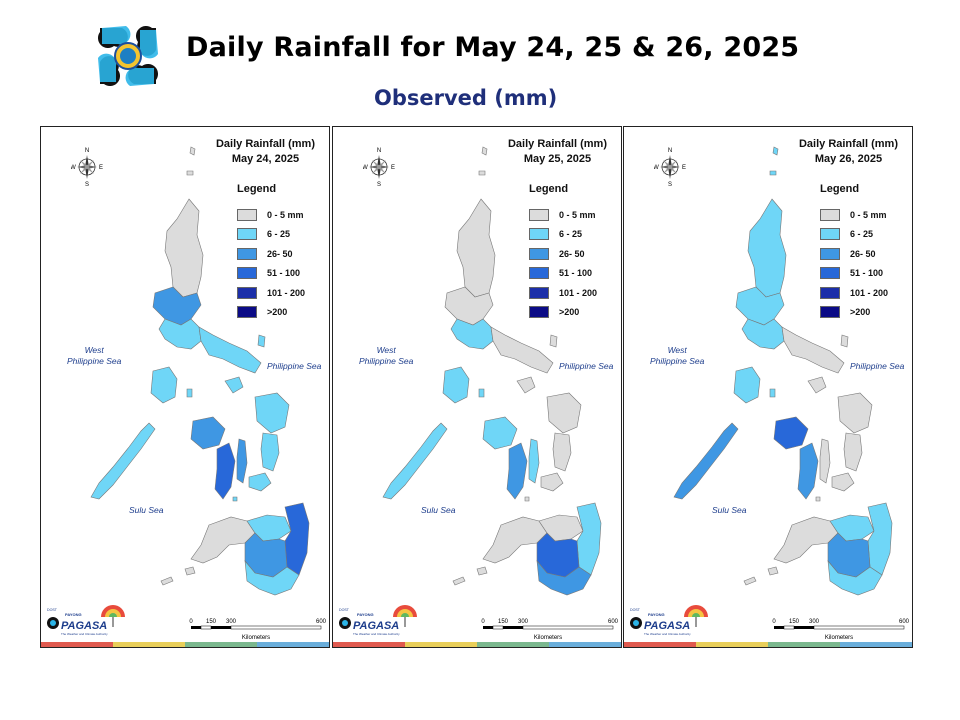 The width and height of the screenshot is (960, 720). I want to click on map-date: May 26, 2025, so click(848, 159).